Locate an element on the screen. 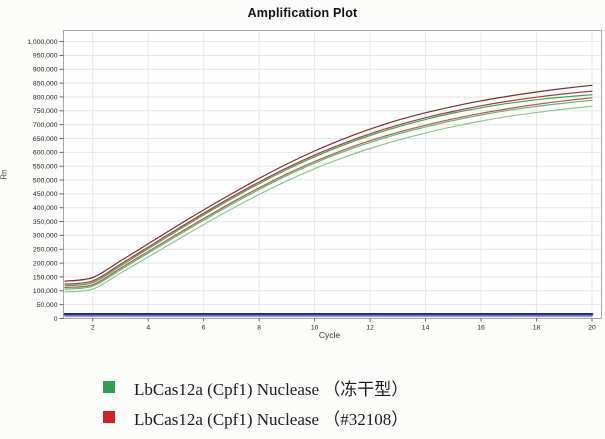  svg-text: 450,000 is located at coordinates (45, 194).